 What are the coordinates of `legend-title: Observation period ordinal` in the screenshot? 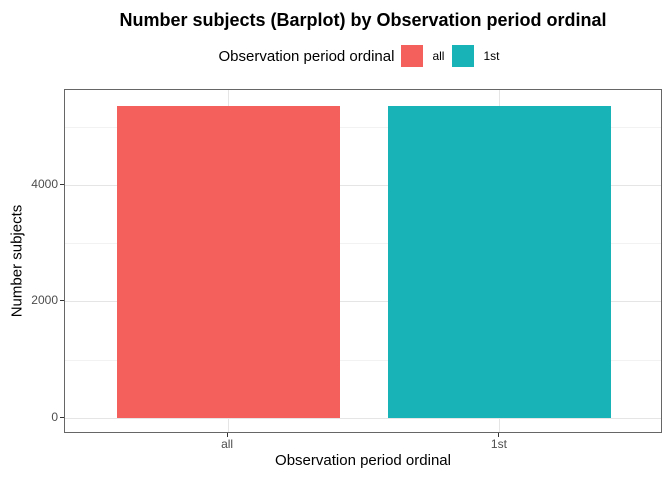 It's located at (306, 56).